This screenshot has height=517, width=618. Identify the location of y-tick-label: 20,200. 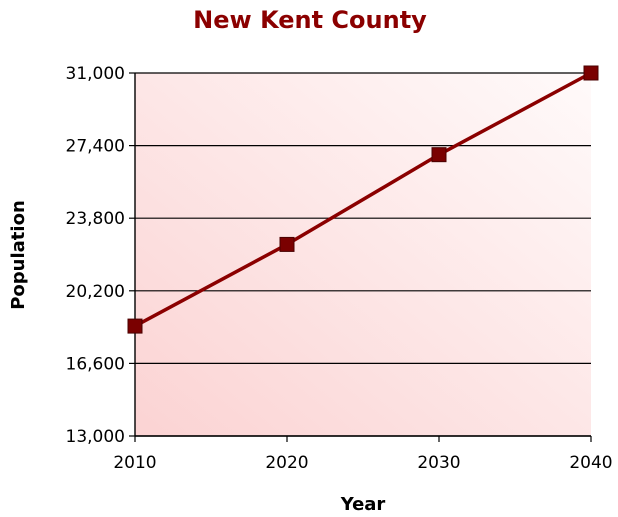
(95, 292).